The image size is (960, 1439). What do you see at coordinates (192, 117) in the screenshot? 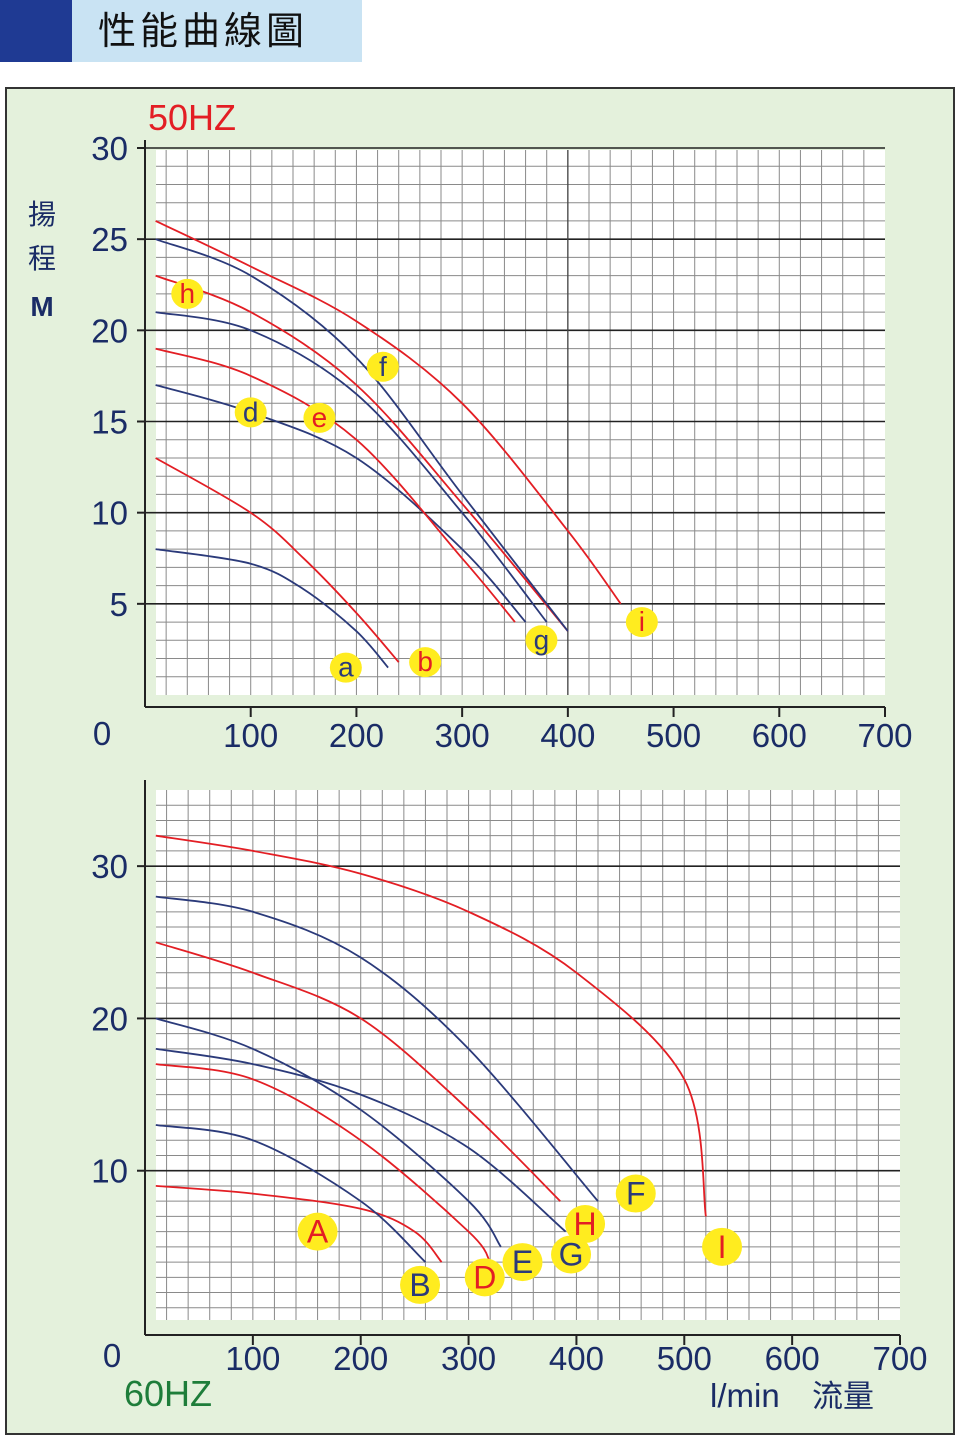
I see `frequency-title: 50HZ` at bounding box center [192, 117].